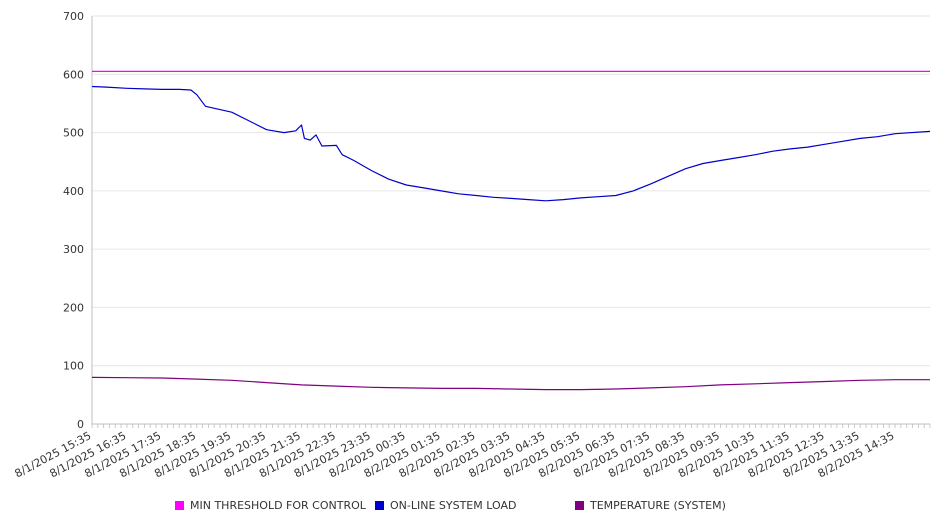  Describe the element at coordinates (73, 366) in the screenshot. I see `y-tick-label: 100` at that location.